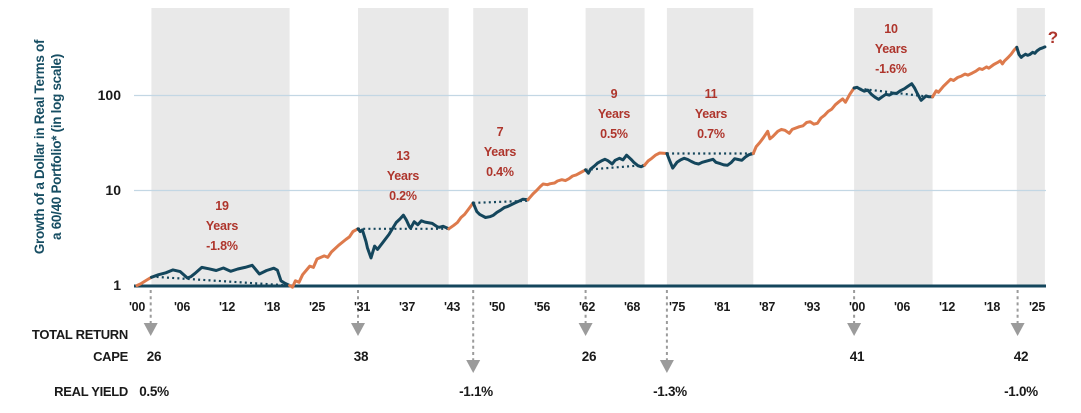 This screenshot has width=1081, height=413. Describe the element at coordinates (154, 391) in the screenshot. I see `real-yield-value: 0.5%` at that location.